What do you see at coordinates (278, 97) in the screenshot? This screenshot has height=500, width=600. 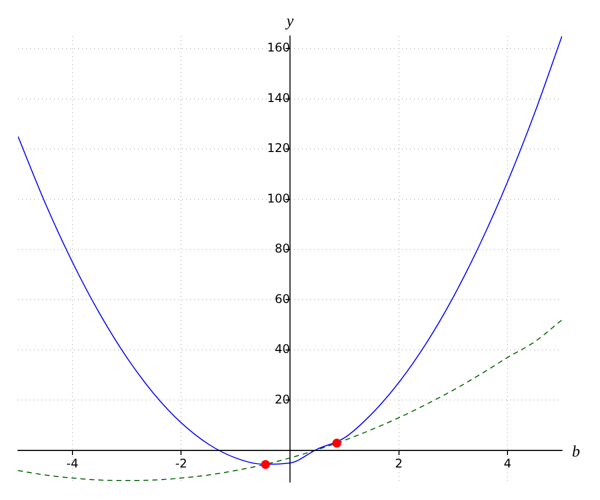 I see `y-tick-label: 140` at bounding box center [278, 97].